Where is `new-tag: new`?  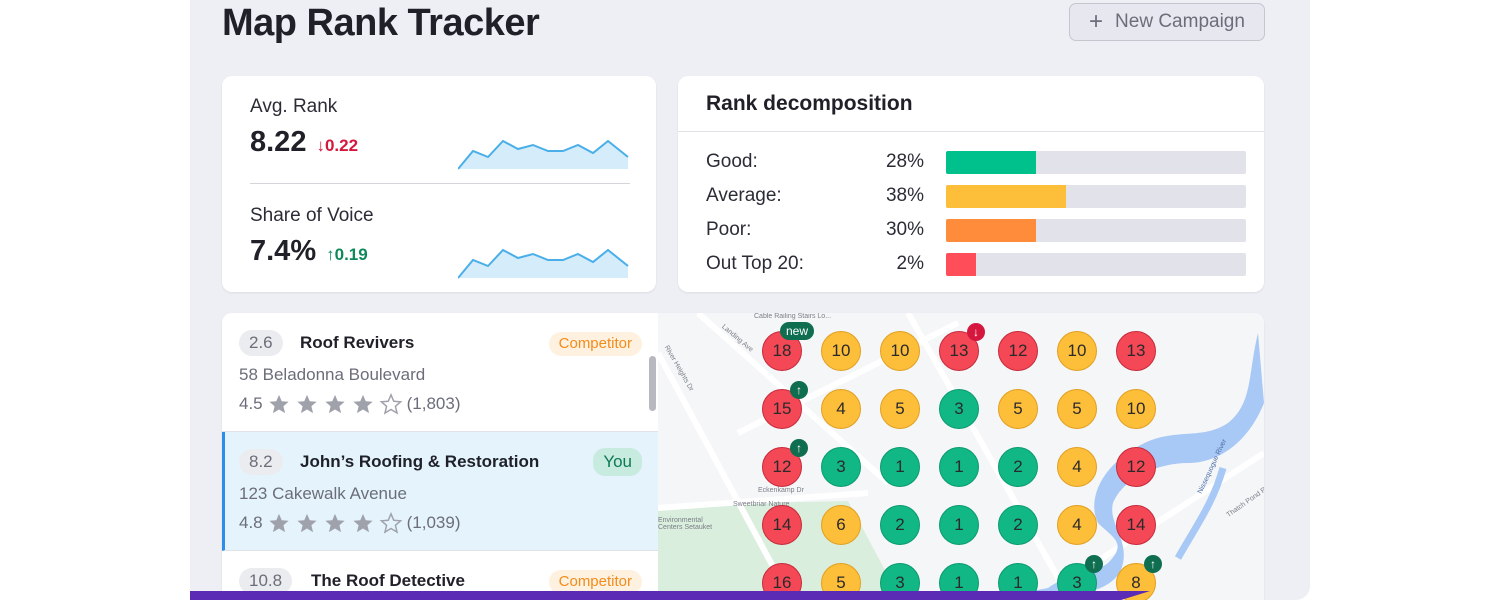 new-tag: new is located at coordinates (797, 331).